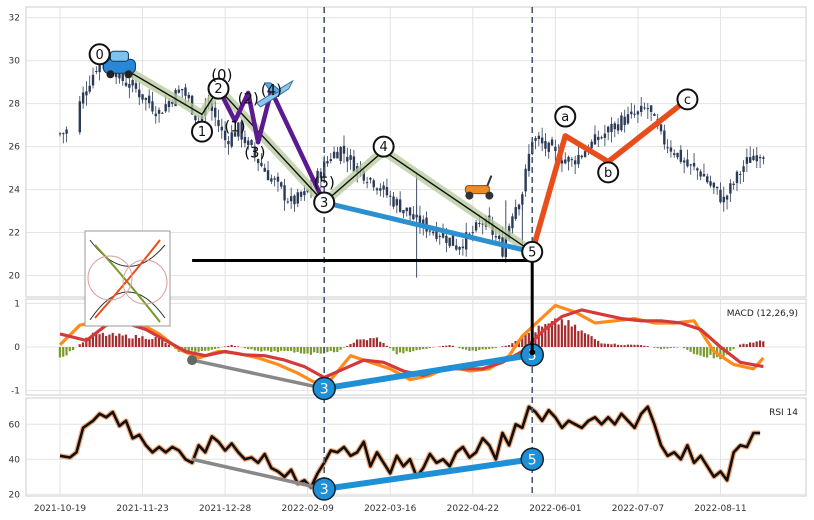 The image size is (814, 520). What do you see at coordinates (324, 203) in the screenshot?
I see `wave-marker-label: 3` at bounding box center [324, 203].